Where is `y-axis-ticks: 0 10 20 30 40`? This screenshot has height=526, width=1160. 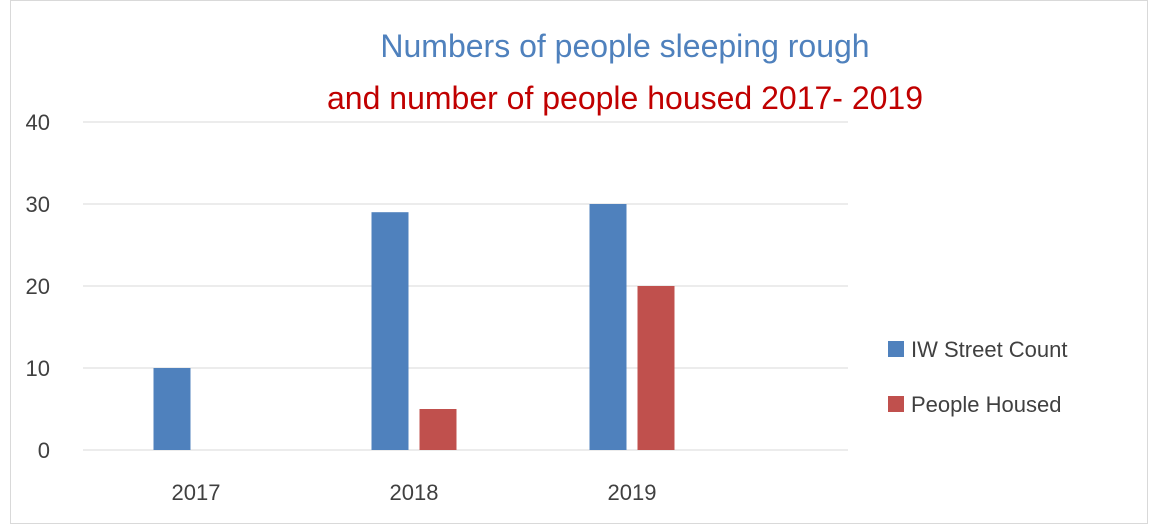
y-axis-ticks: 0 10 20 30 40 is located at coordinates (38, 286).